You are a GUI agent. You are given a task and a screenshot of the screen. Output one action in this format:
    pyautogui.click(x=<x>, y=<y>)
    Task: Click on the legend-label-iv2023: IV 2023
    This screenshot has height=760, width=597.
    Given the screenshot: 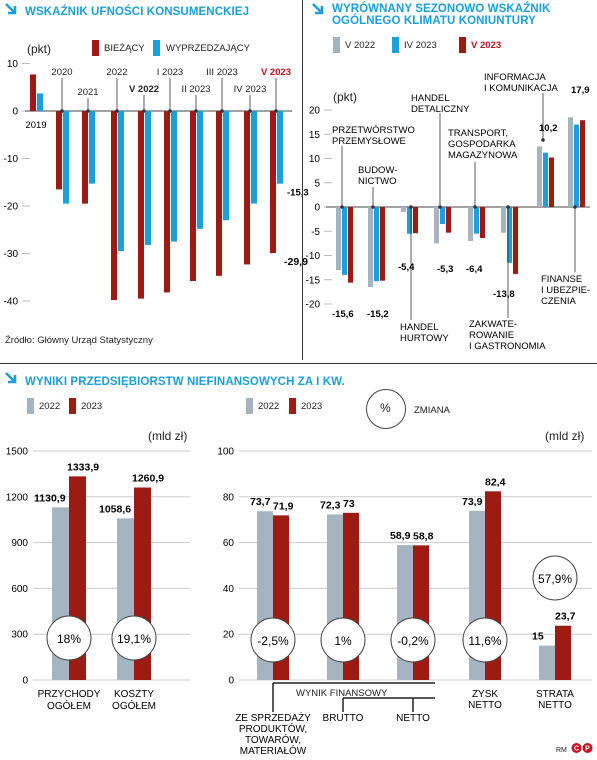 What is the action you would take?
    pyautogui.click(x=420, y=45)
    